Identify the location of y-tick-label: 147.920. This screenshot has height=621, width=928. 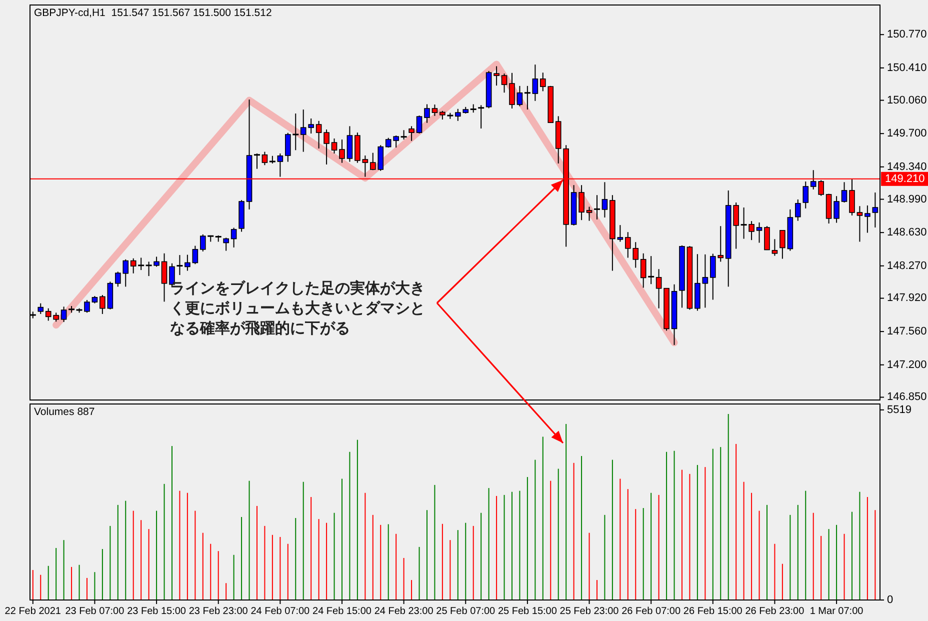
(907, 298).